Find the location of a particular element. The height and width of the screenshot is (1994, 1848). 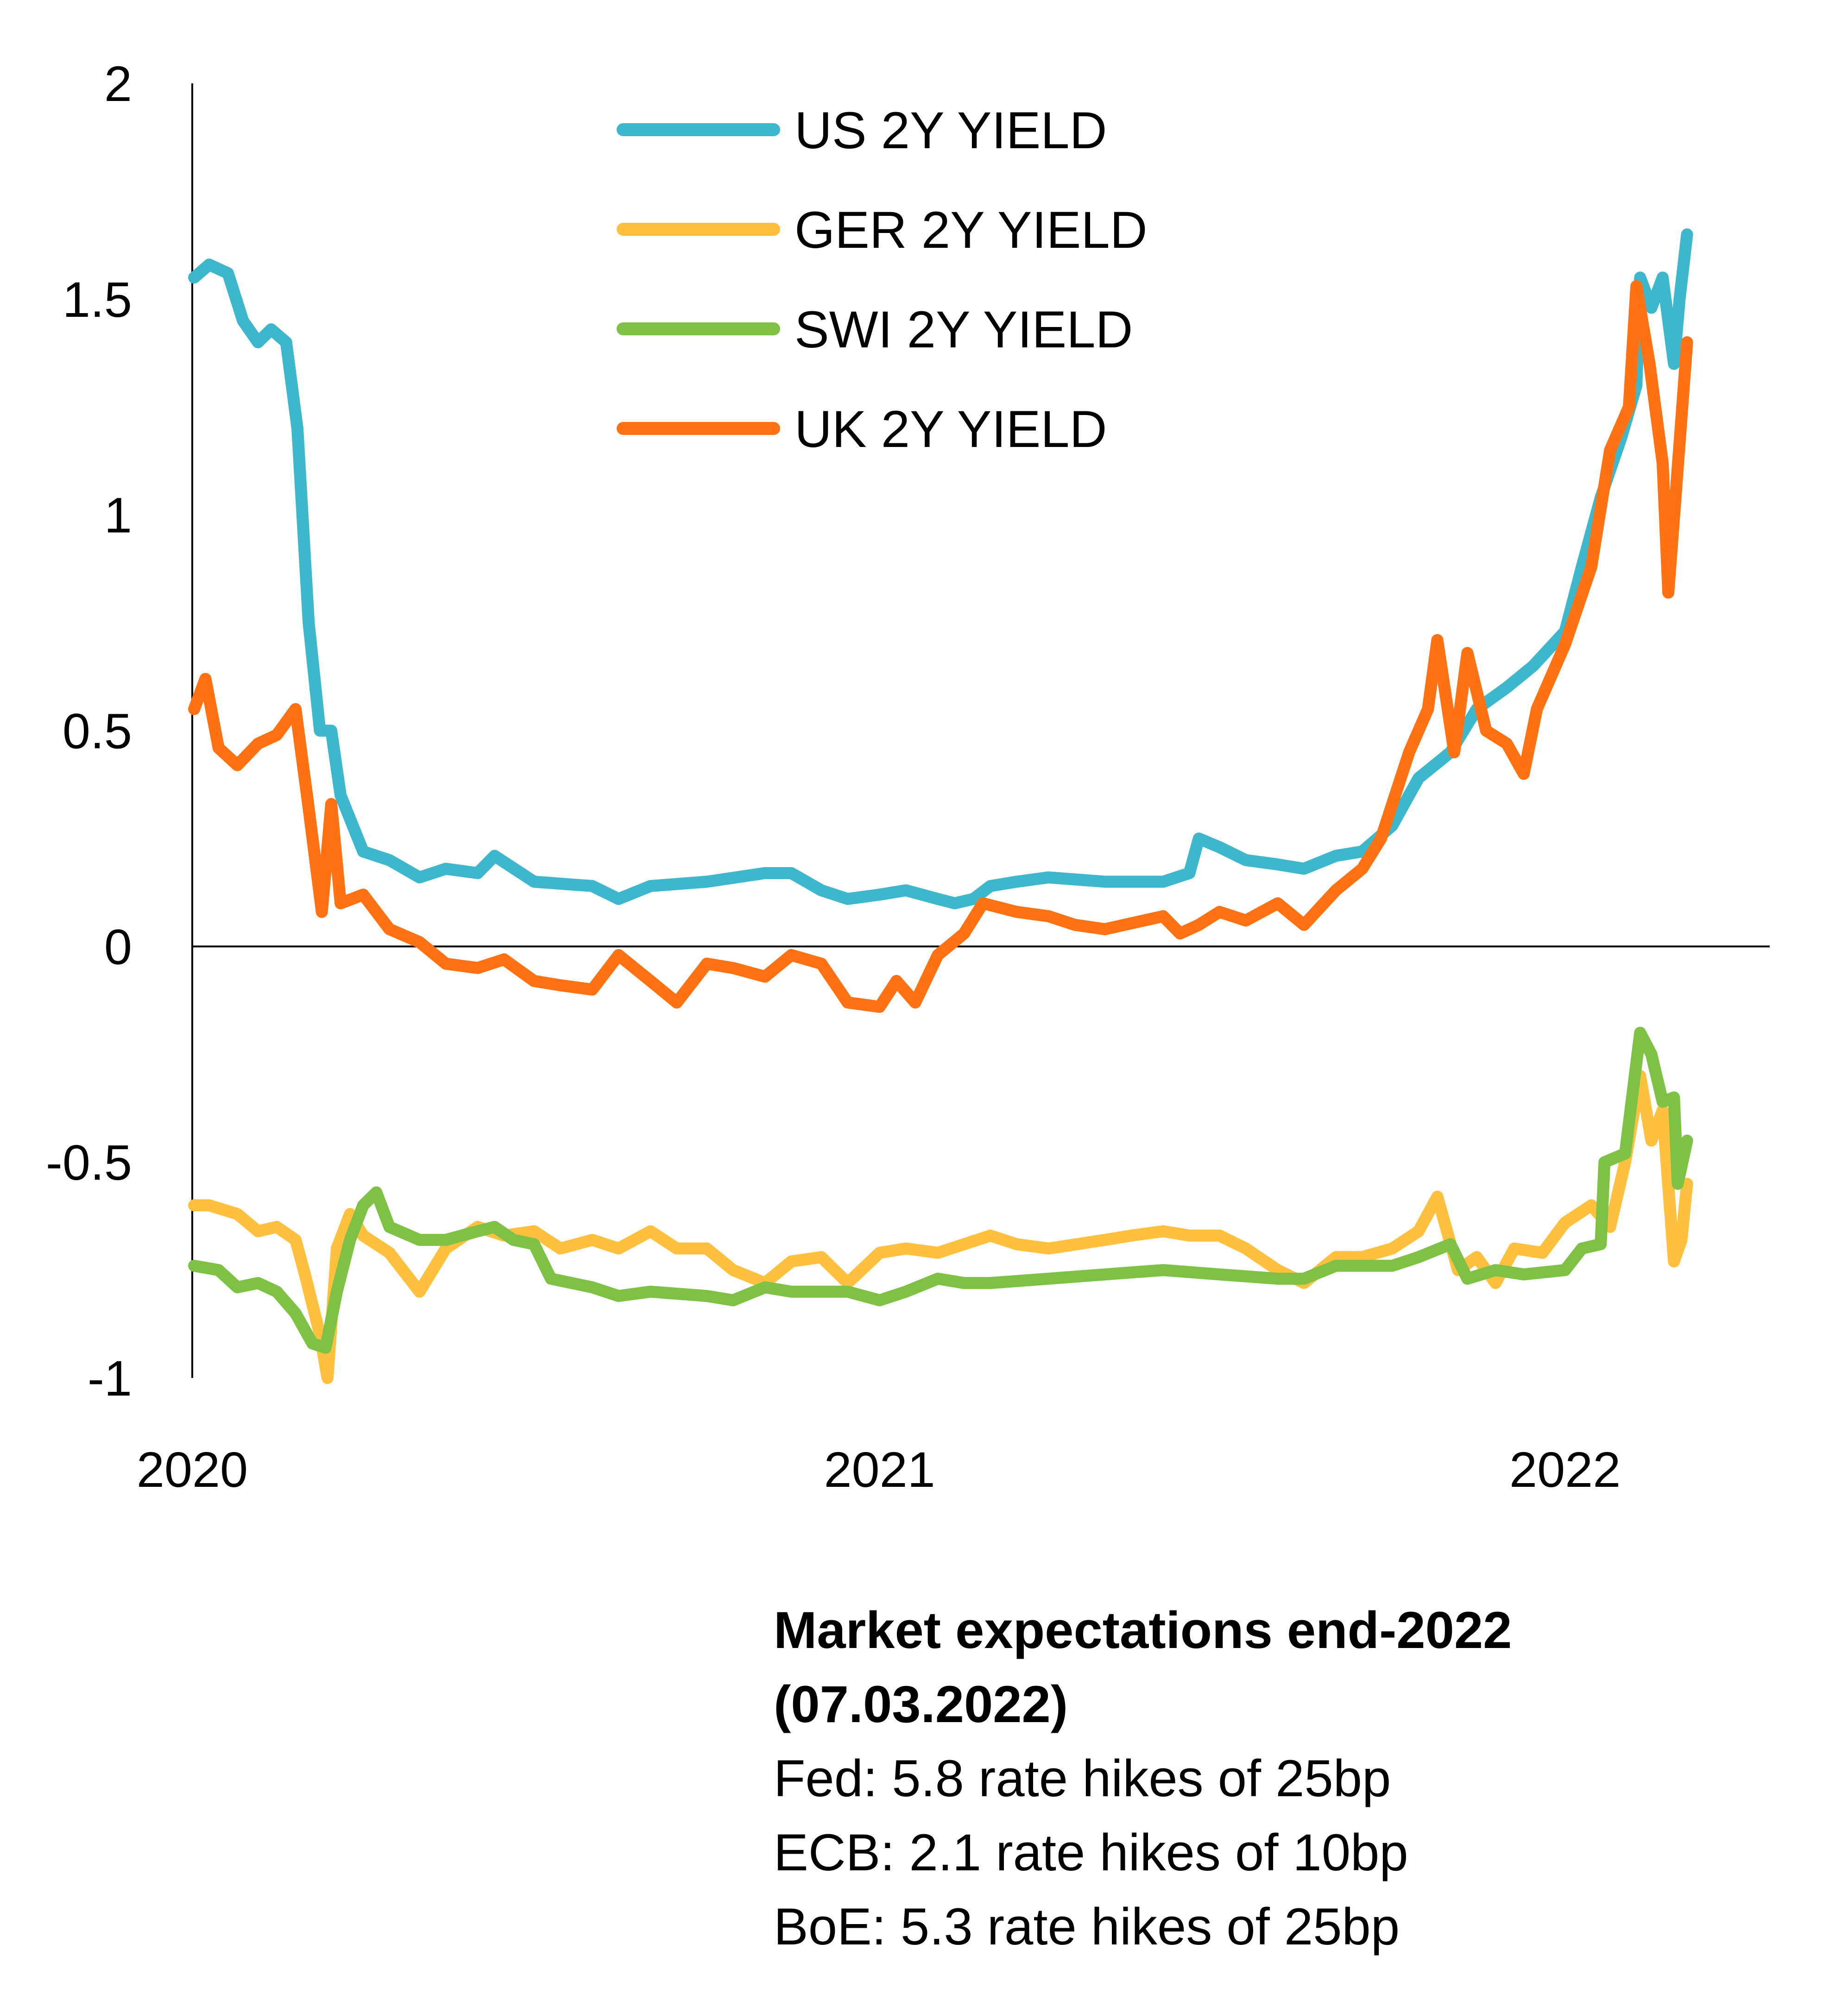

series-line-swi is located at coordinates (940, 1190).